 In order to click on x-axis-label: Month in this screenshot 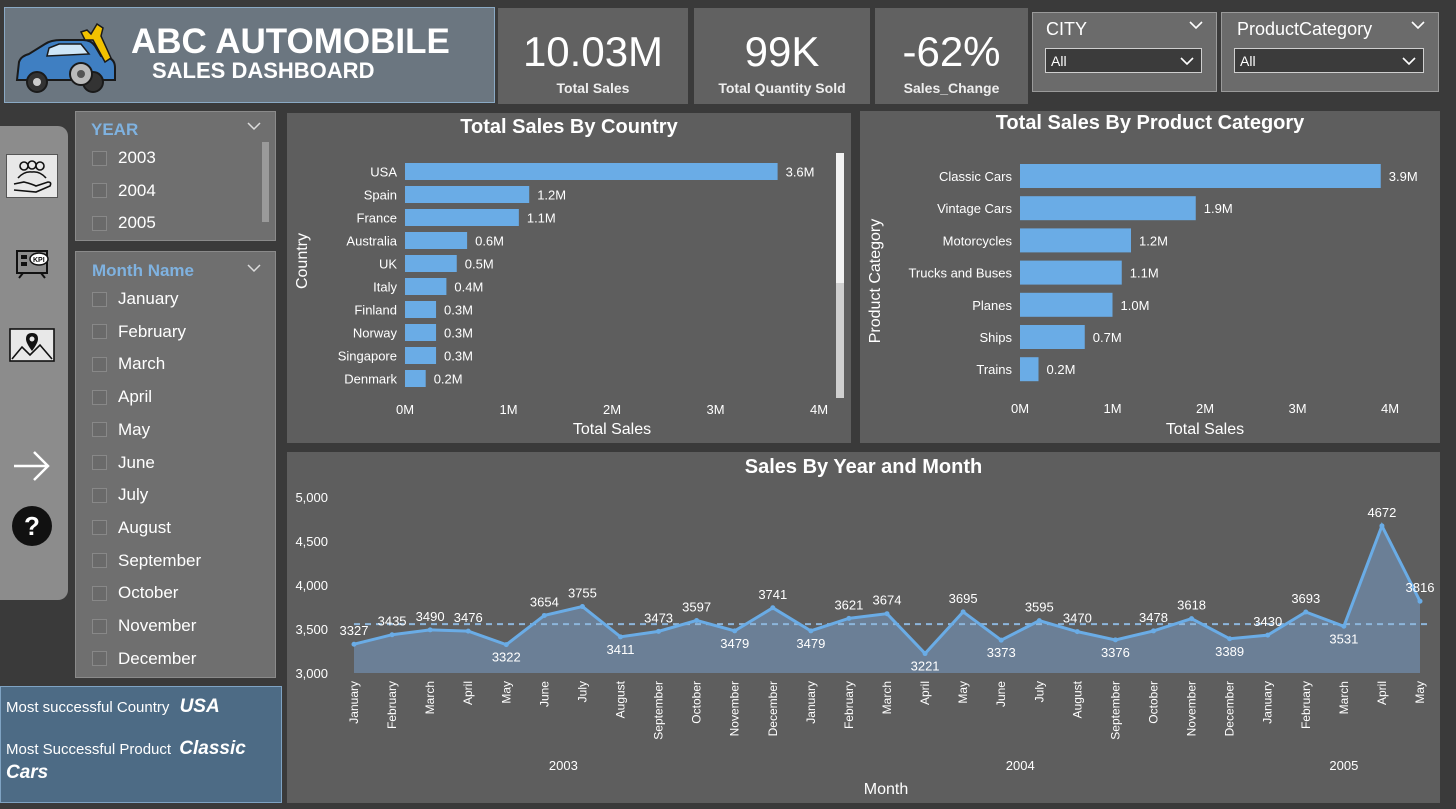, I will do `click(886, 789)`.